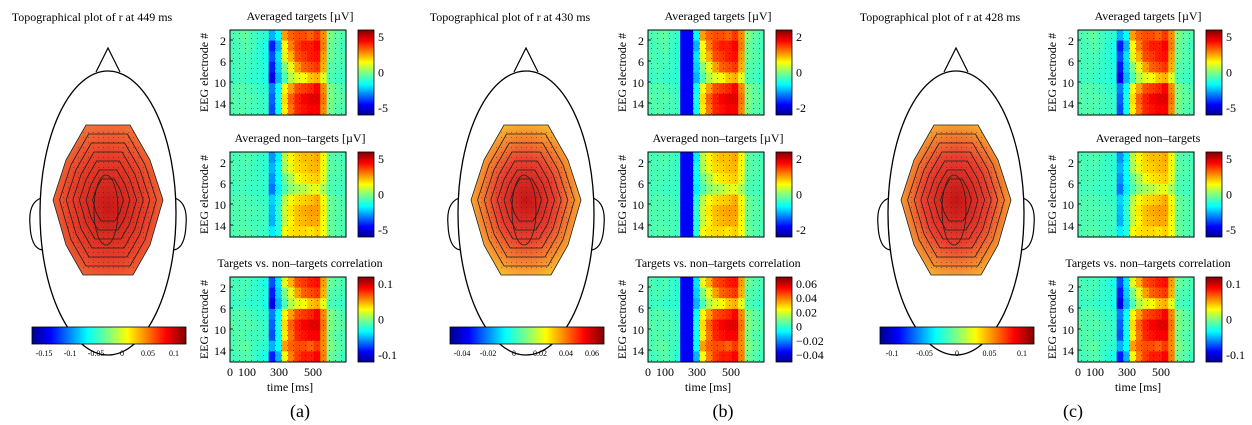 The image size is (1252, 425). Describe the element at coordinates (1022, 353) in the screenshot. I see `topo-colorbar-tick: 0.1` at that location.